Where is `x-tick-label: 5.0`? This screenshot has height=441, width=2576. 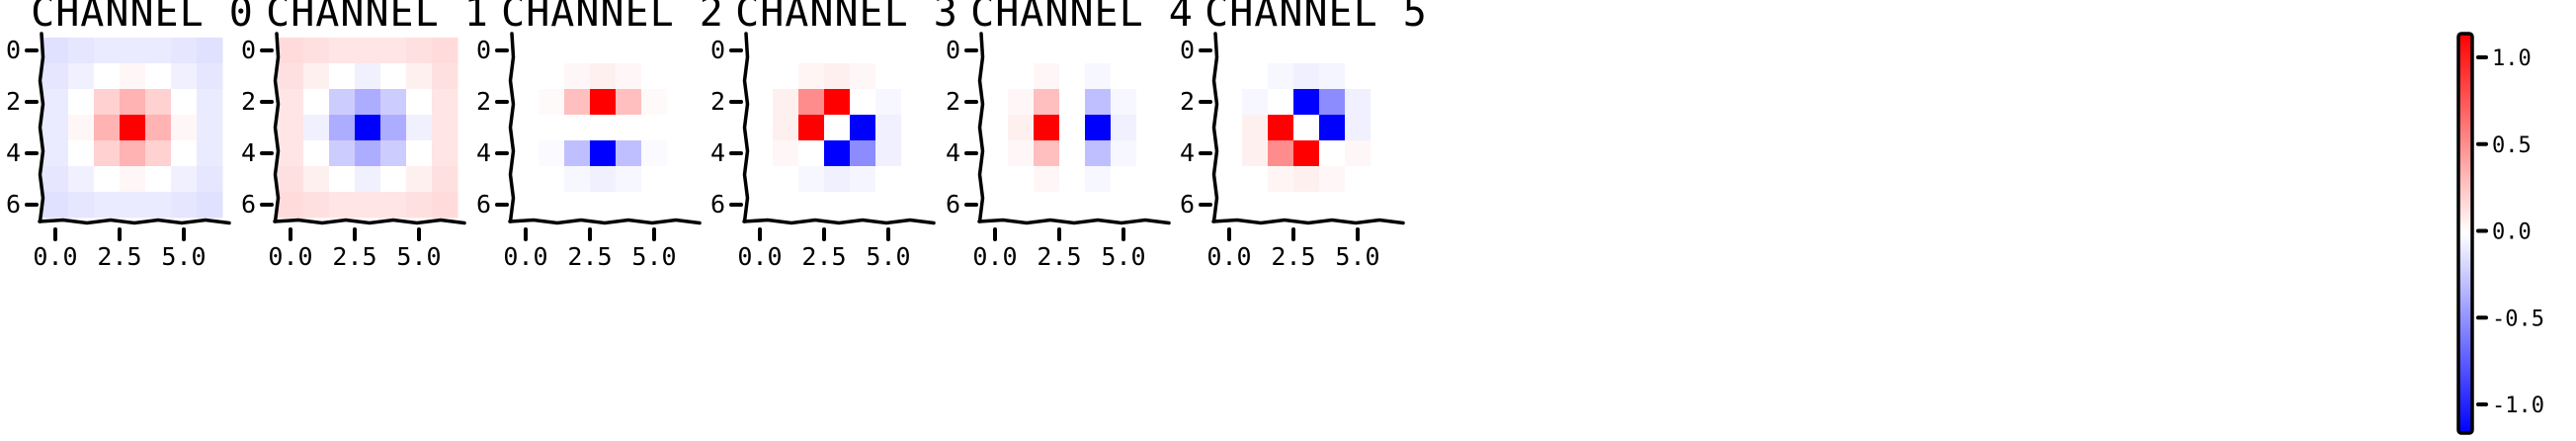
x-tick-label: 5.0 is located at coordinates (1123, 256).